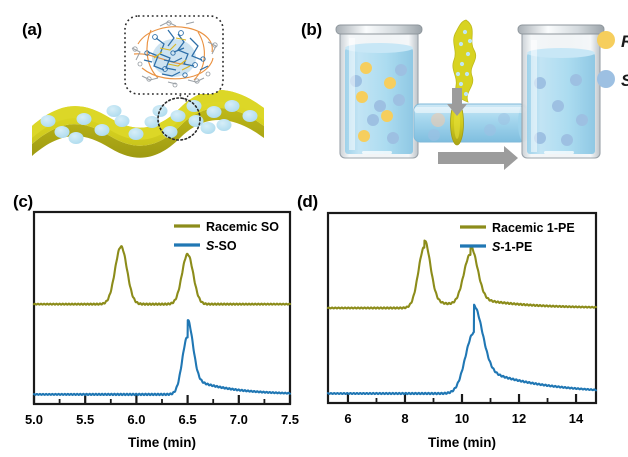 Image resolution: width=628 pixels, height=457 pixels. Describe the element at coordinates (179, 119) in the screenshot. I see `pore-highlight-circle` at that location.